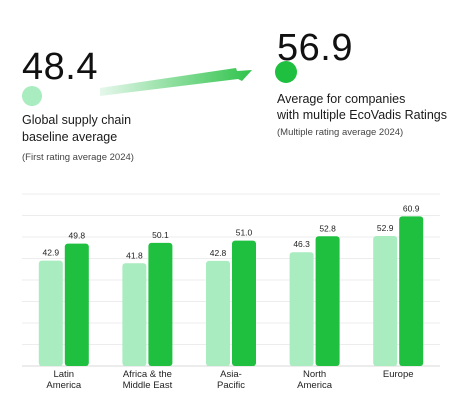  Describe the element at coordinates (301, 244) in the screenshot. I see `value-label: 46.3` at that location.